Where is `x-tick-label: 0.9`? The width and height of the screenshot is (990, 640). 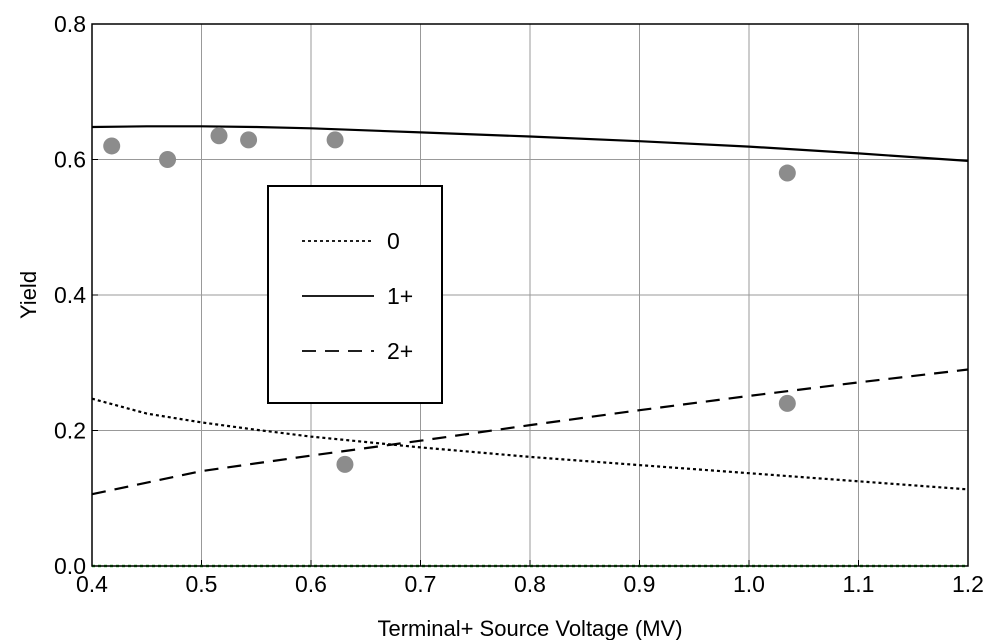
x-tick-label: 0.9 is located at coordinates (640, 584).